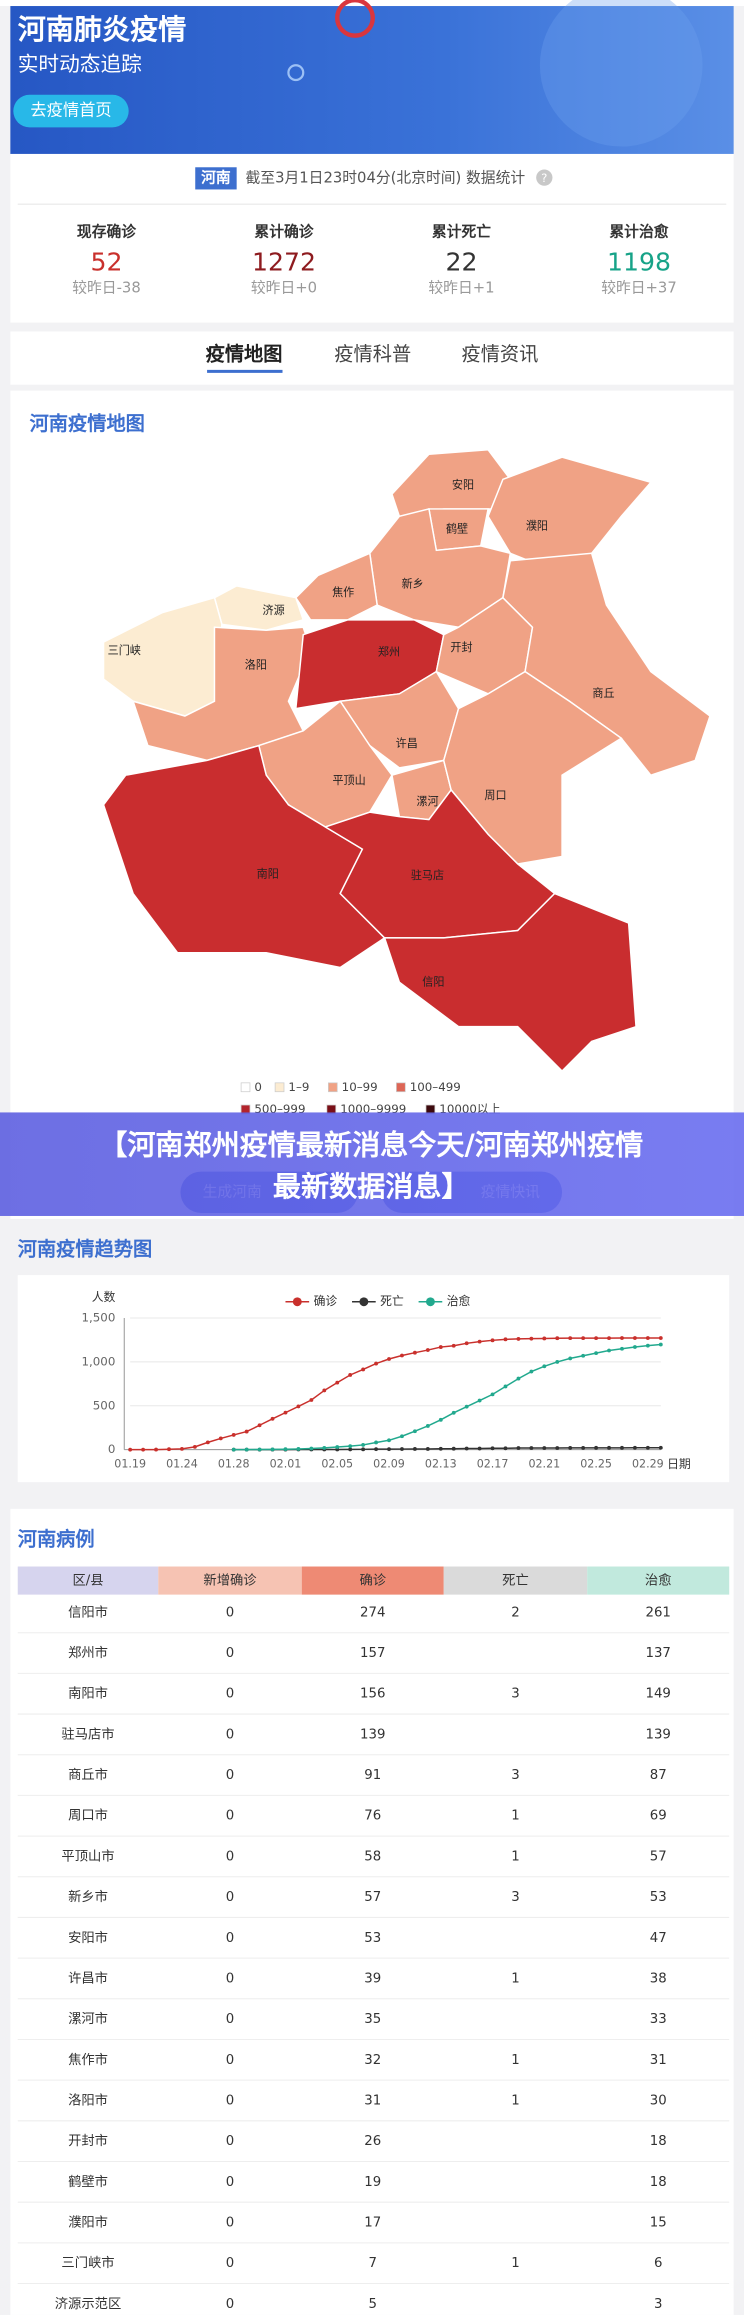  What do you see at coordinates (88, 2099) in the screenshot?
I see `table-cell: 洛阳市` at bounding box center [88, 2099].